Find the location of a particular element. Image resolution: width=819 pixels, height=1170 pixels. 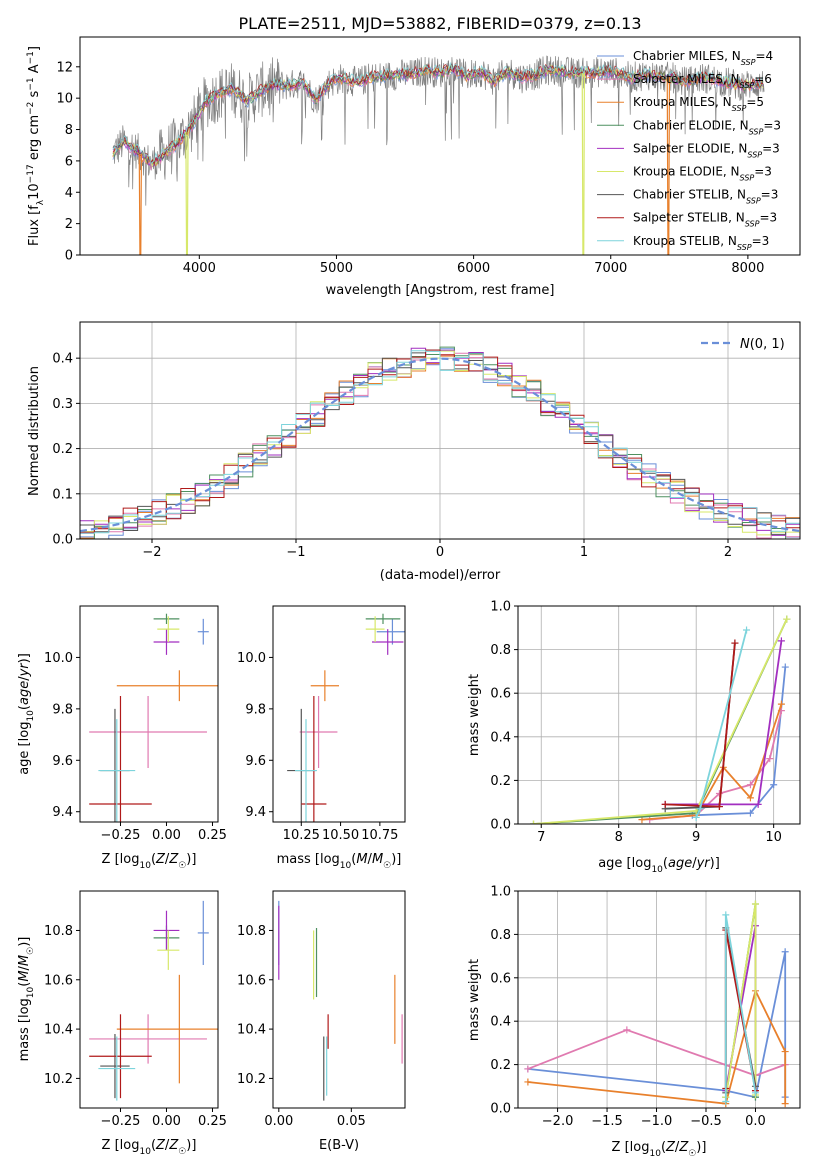

x-tick-label: −2 is located at coordinates (151, 552).